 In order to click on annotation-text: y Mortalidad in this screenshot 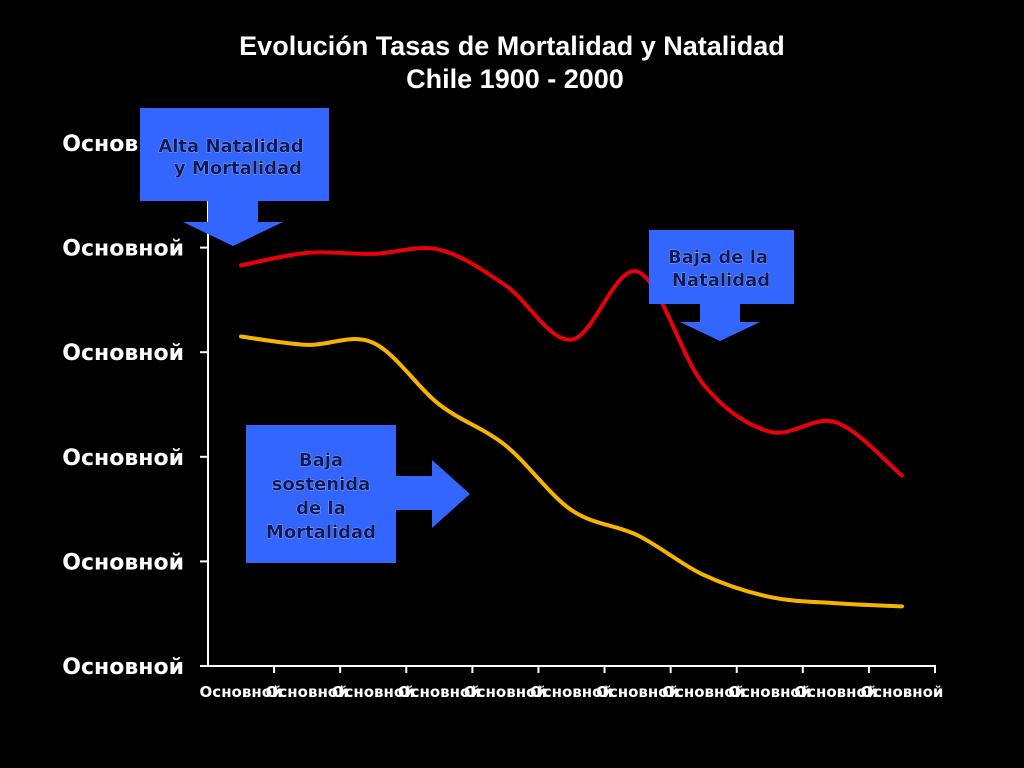, I will do `click(238, 168)`.